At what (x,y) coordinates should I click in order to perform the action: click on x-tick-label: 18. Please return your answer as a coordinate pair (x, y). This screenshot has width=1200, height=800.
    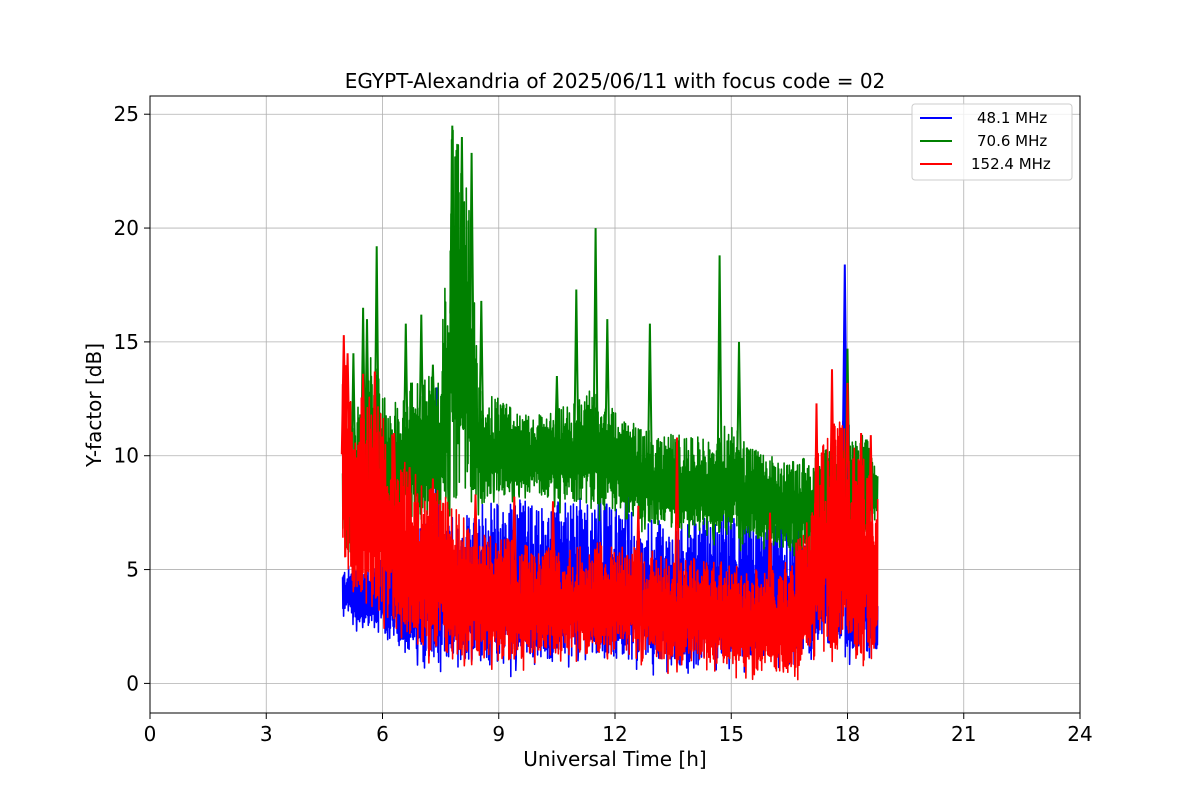
    Looking at the image, I should click on (847, 734).